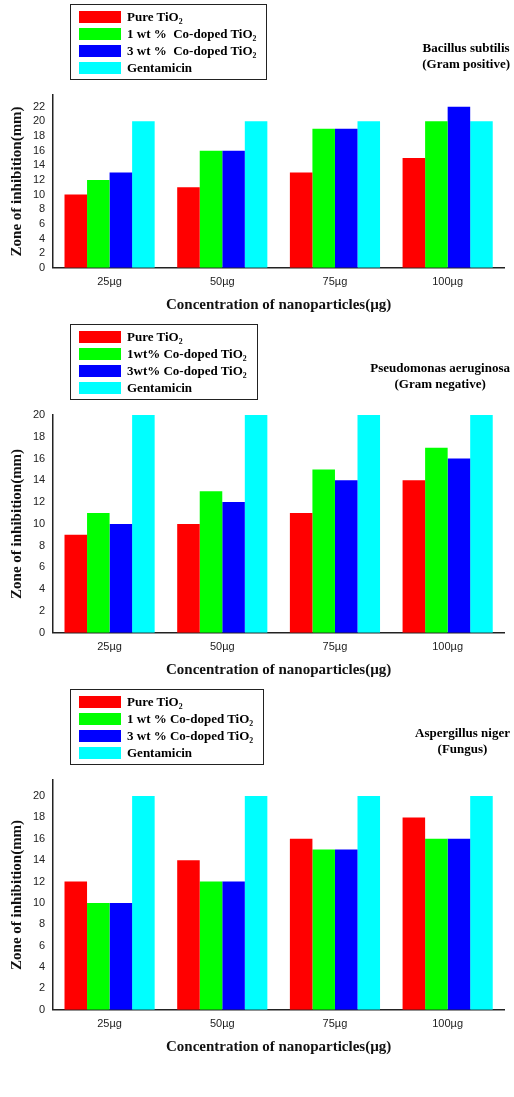 The image size is (514, 1097). Describe the element at coordinates (440, 383) in the screenshot. I see `chart-subtitle: (Gram negative)` at that location.